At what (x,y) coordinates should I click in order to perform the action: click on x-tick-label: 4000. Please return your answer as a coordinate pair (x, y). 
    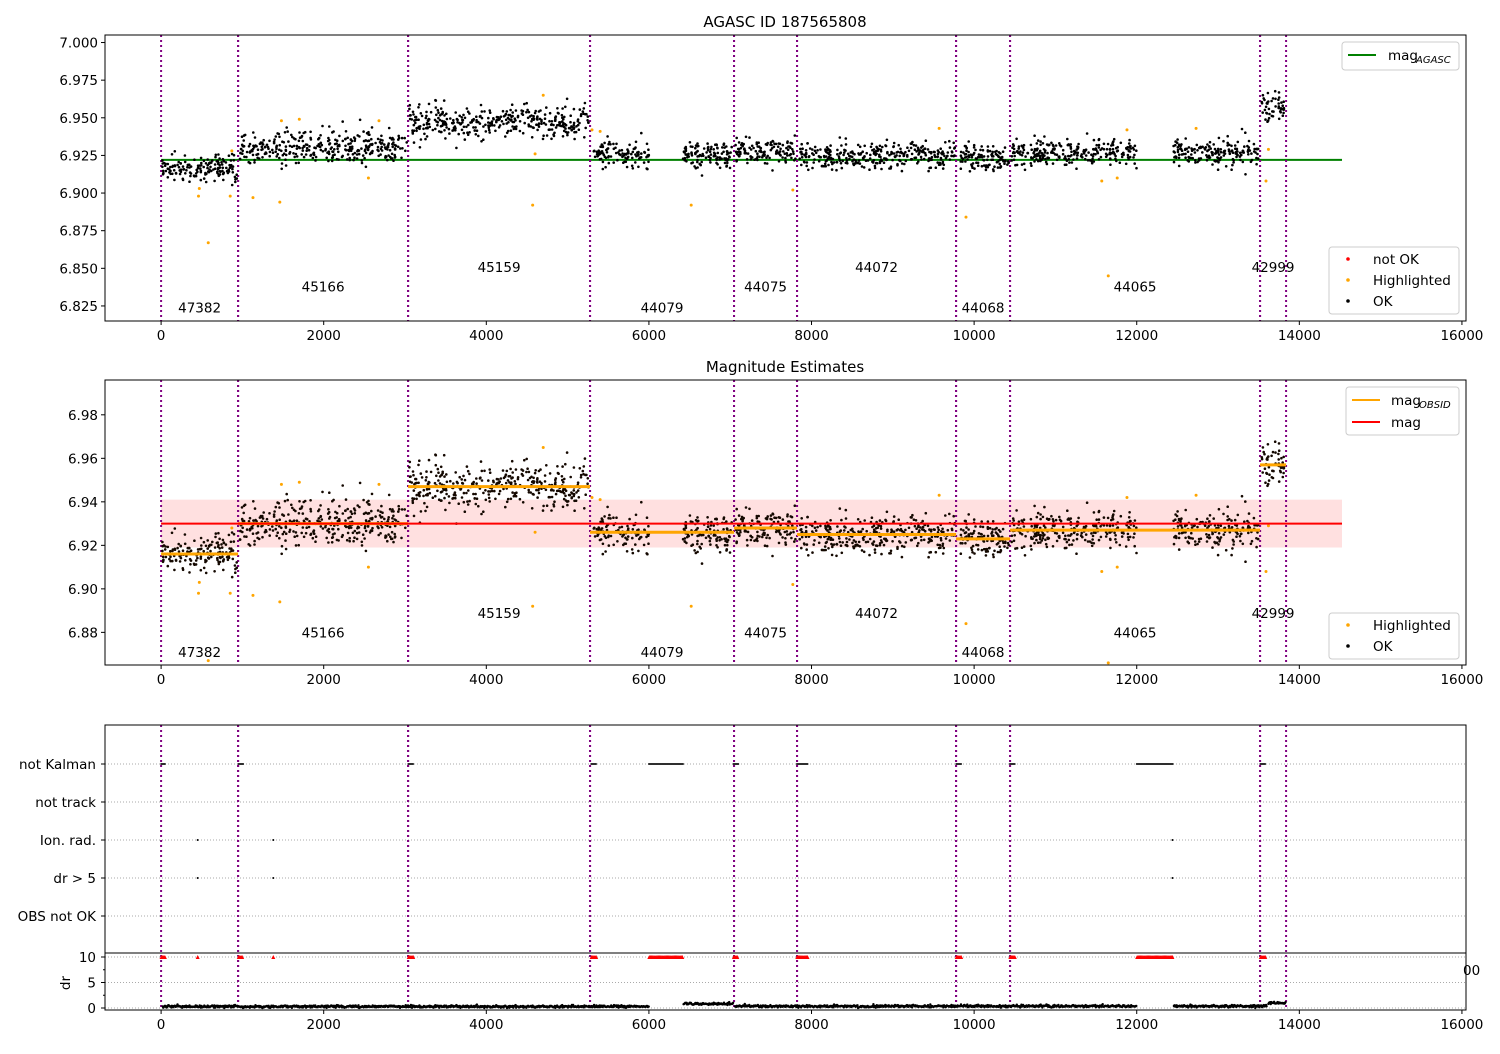
    Looking at the image, I should click on (486, 336).